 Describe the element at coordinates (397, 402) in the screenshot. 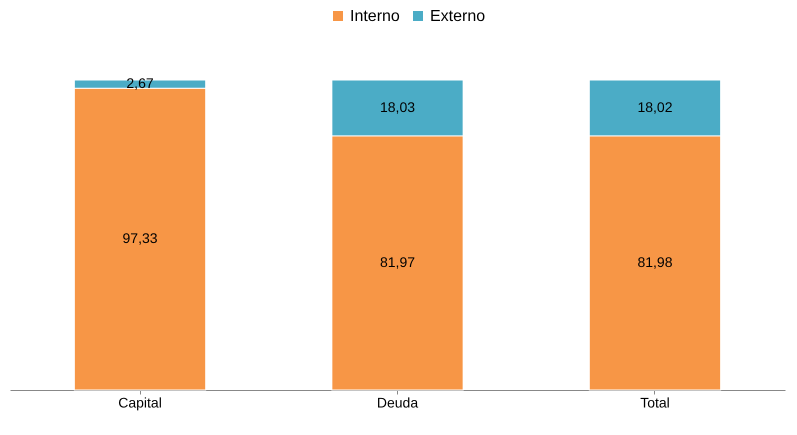

I see `x-tick-label: Deuda` at that location.